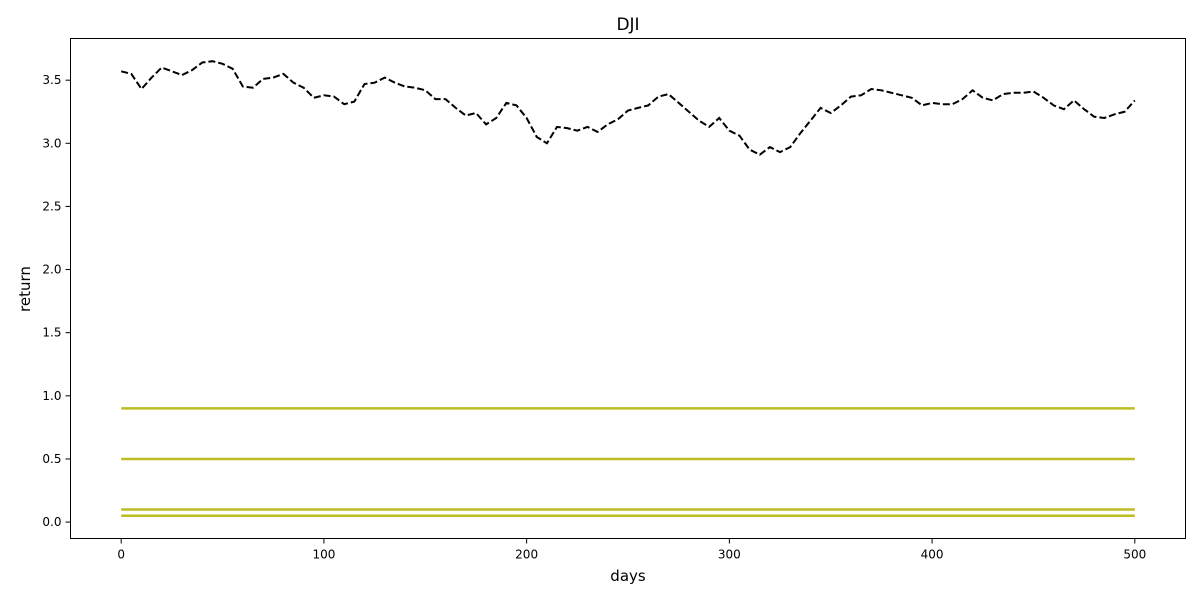  I want to click on y-tick-label: 1.0, so click(51, 396).